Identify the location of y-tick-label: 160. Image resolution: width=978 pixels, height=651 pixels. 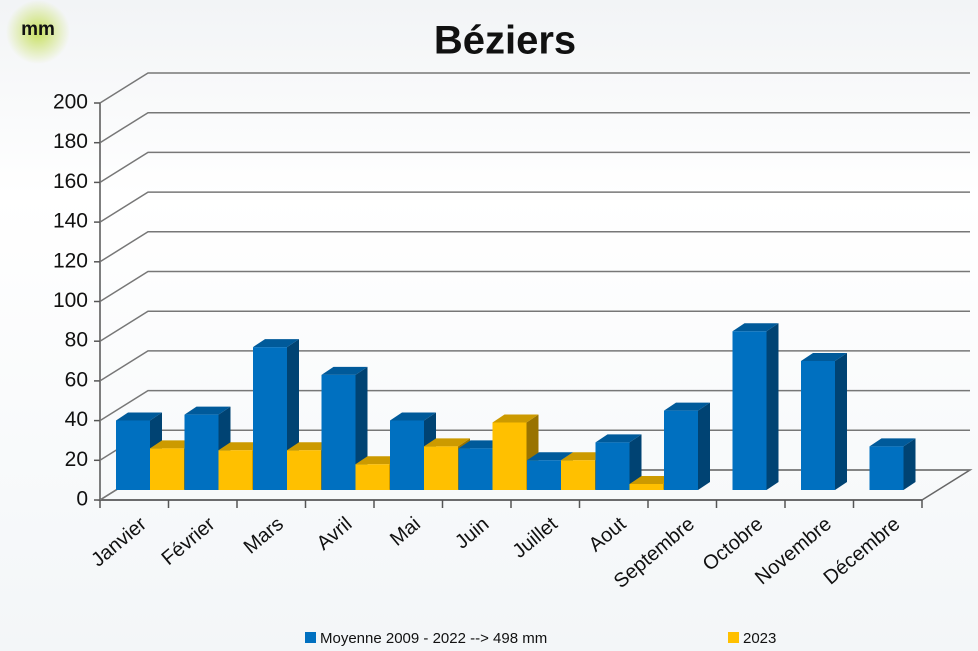
(70, 181).